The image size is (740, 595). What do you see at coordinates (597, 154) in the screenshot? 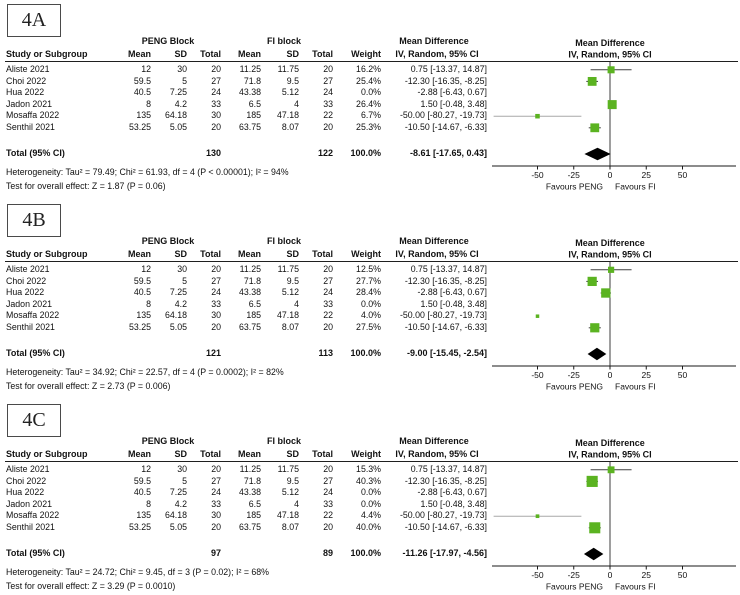
I see `pooled-diamond` at bounding box center [597, 154].